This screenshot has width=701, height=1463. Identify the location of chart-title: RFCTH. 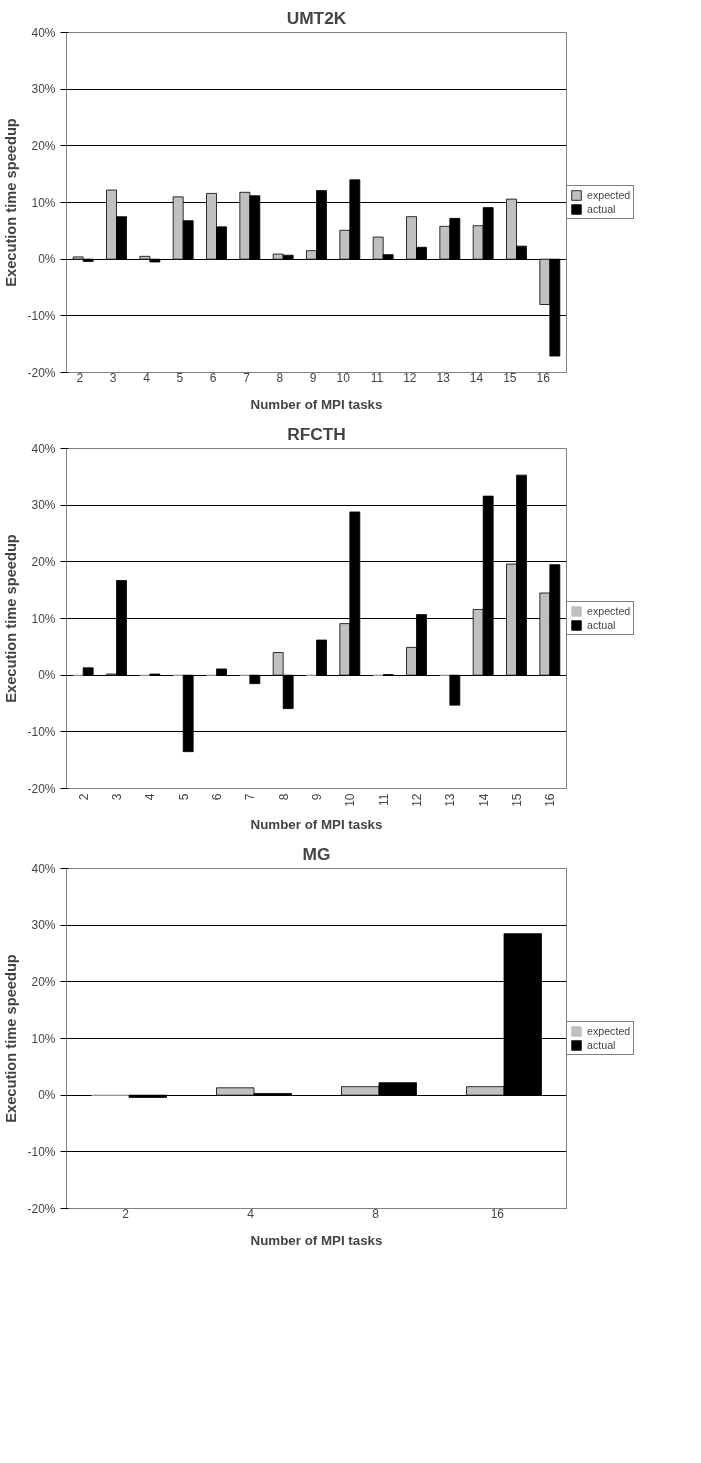
(316, 433).